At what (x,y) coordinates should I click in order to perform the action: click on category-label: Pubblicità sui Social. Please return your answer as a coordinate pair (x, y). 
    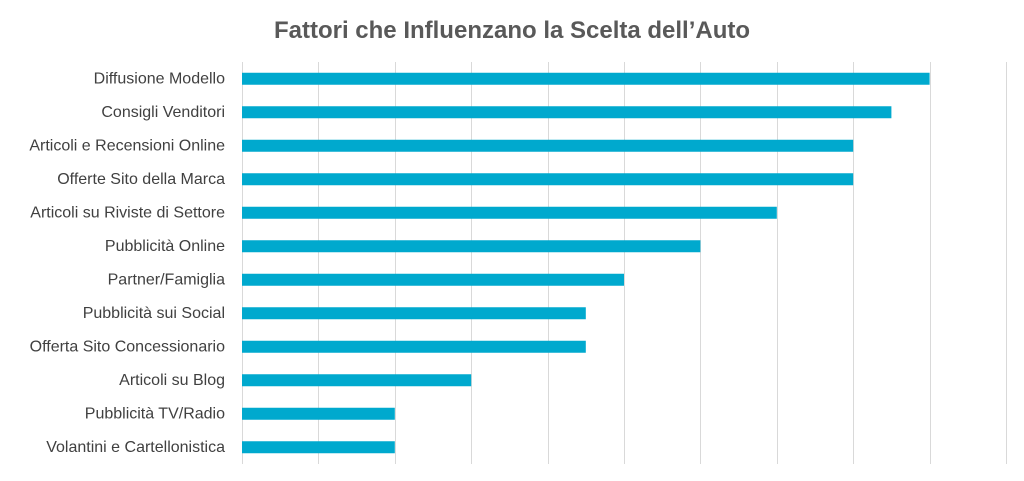
    Looking at the image, I should click on (154, 313).